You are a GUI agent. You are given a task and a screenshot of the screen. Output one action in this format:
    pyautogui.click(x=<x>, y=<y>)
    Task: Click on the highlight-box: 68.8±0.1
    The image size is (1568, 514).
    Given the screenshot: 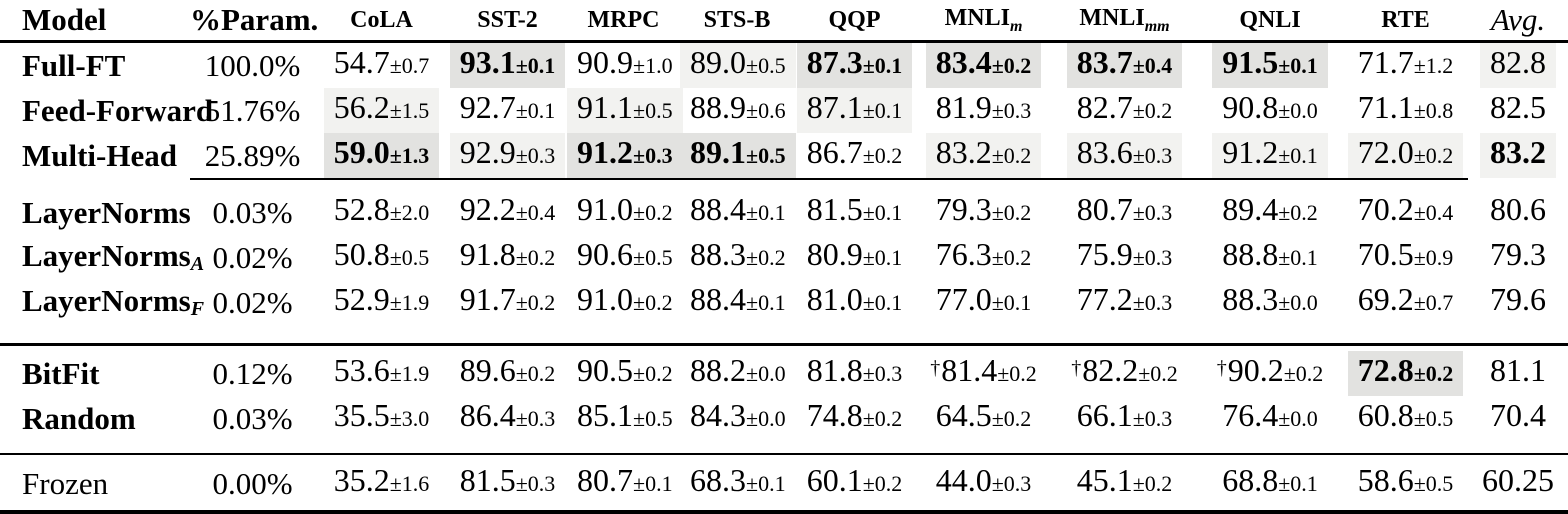 What is the action you would take?
    pyautogui.click(x=1270, y=483)
    